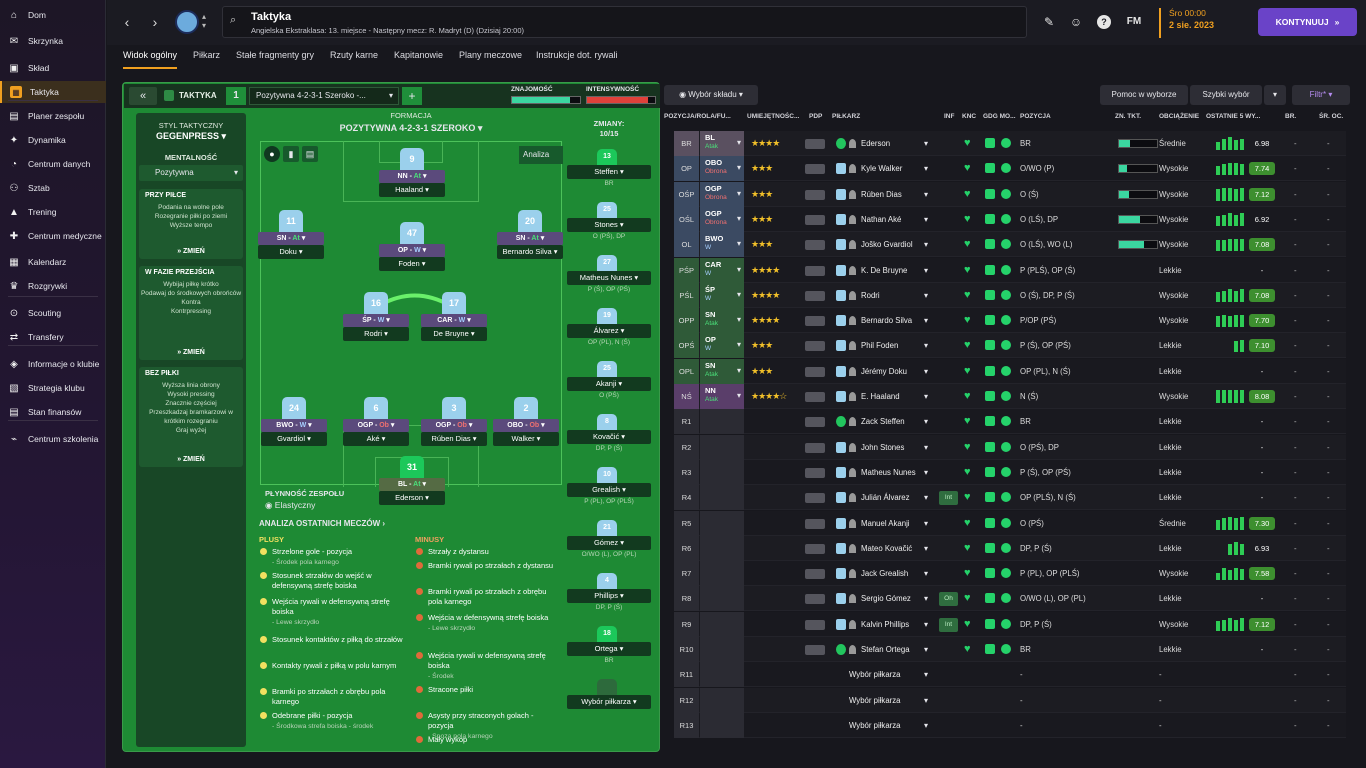 Image resolution: width=1366 pixels, height=768 pixels. What do you see at coordinates (906, 345) in the screenshot?
I see `player-name: Phil Foden` at bounding box center [906, 345].